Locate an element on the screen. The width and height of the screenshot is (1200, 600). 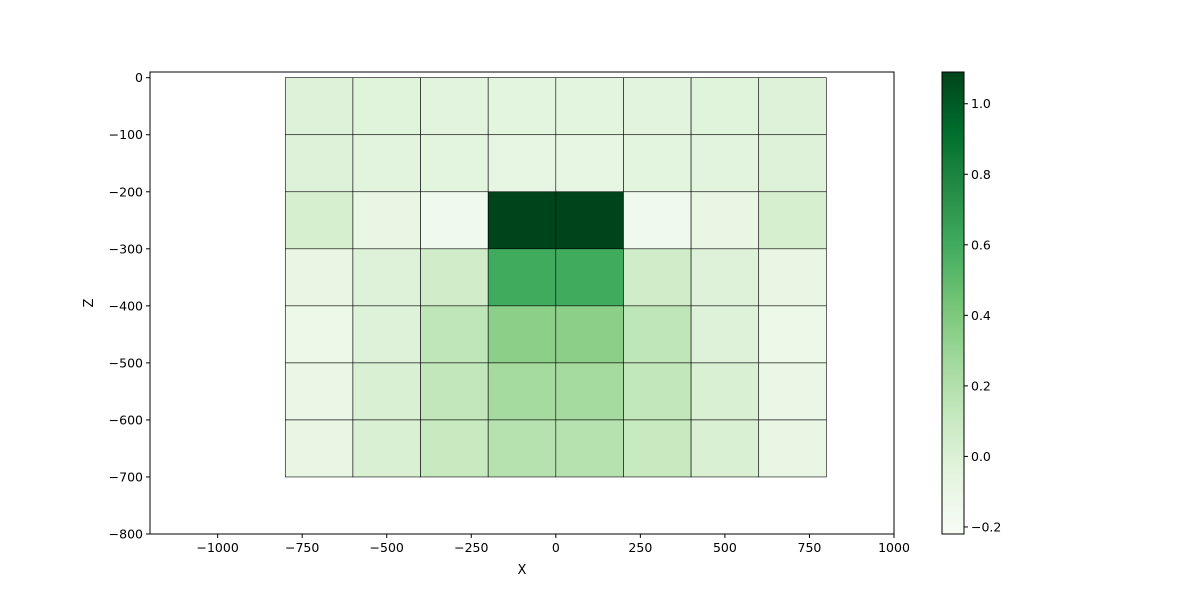
x-axis: −1000 −750 −500 −250 0 250 500 750 1000 is located at coordinates (553, 544).